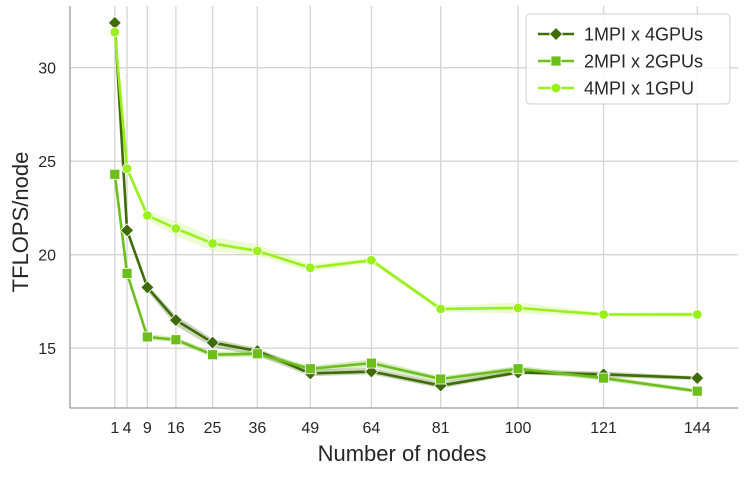 Image resolution: width=748 pixels, height=477 pixels. I want to click on x-tick-label: 36, so click(257, 428).